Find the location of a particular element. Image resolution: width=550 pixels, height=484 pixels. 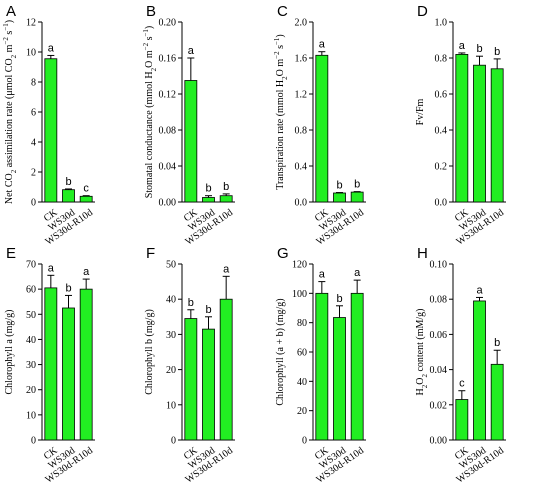

y-axis-label: Fv/Fm is located at coordinates (420, 111).